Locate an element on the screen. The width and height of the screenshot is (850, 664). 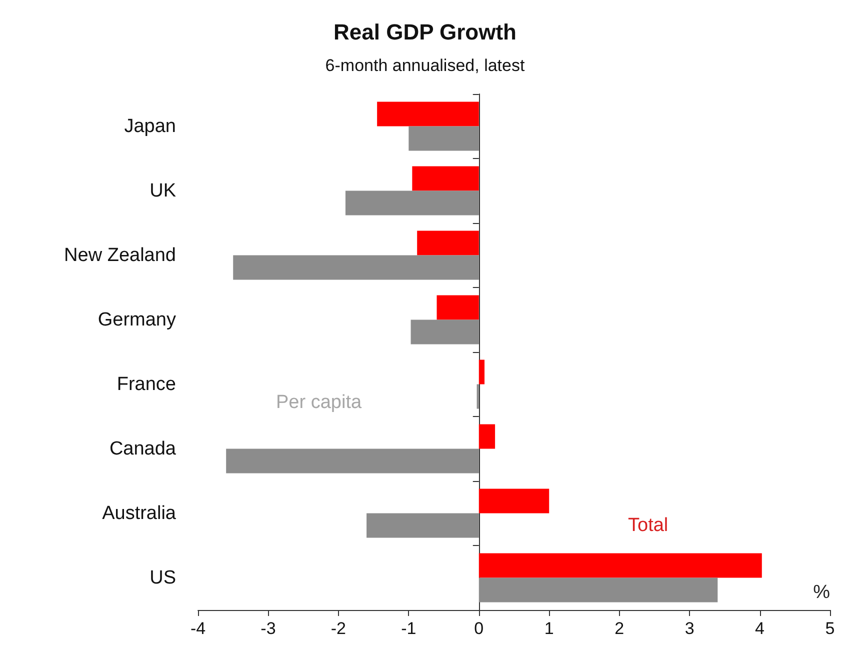
series-label: Total is located at coordinates (648, 525).